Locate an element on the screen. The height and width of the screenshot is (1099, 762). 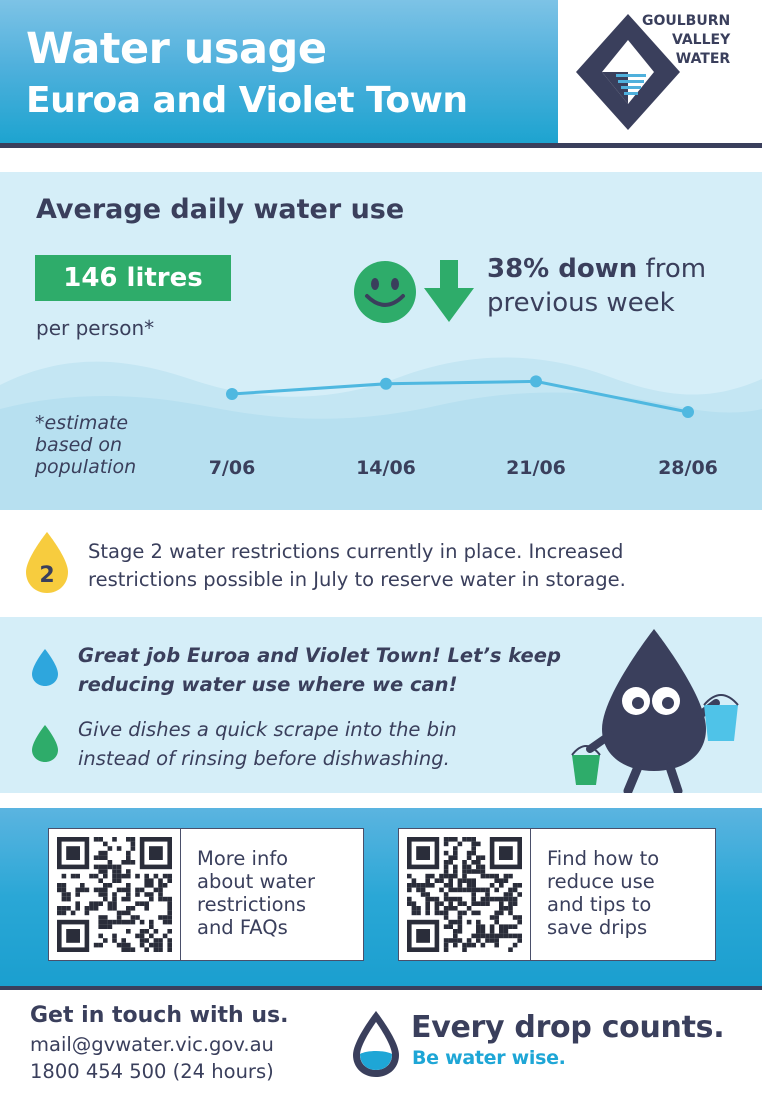
usage-series-line is located at coordinates (460, 396).